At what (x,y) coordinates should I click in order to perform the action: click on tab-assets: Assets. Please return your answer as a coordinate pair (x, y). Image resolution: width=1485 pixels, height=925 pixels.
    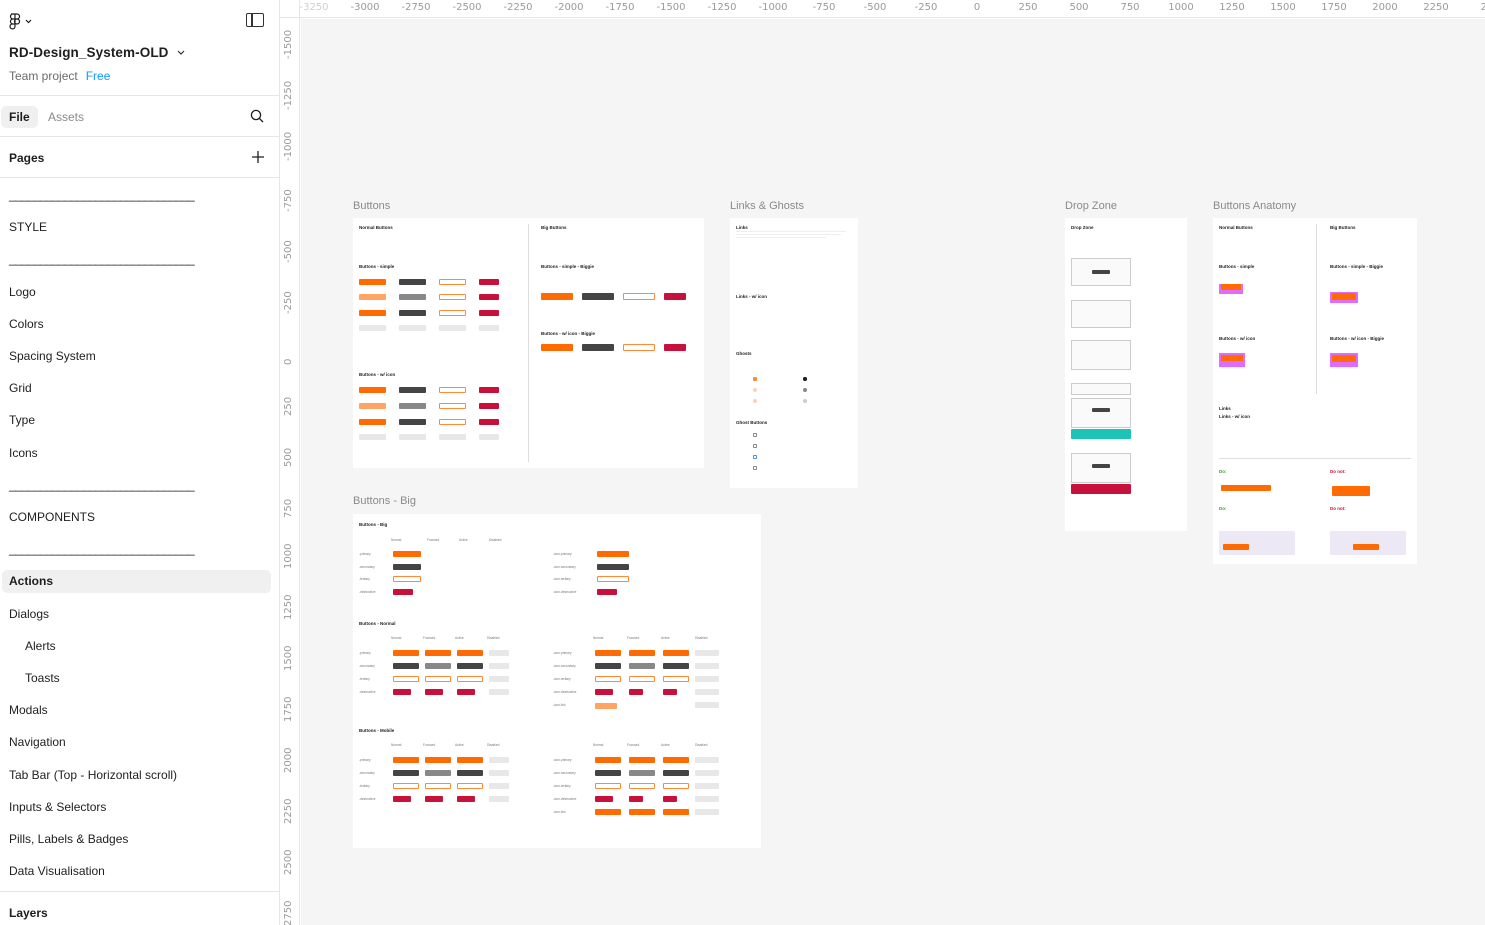
    Looking at the image, I should click on (66, 117).